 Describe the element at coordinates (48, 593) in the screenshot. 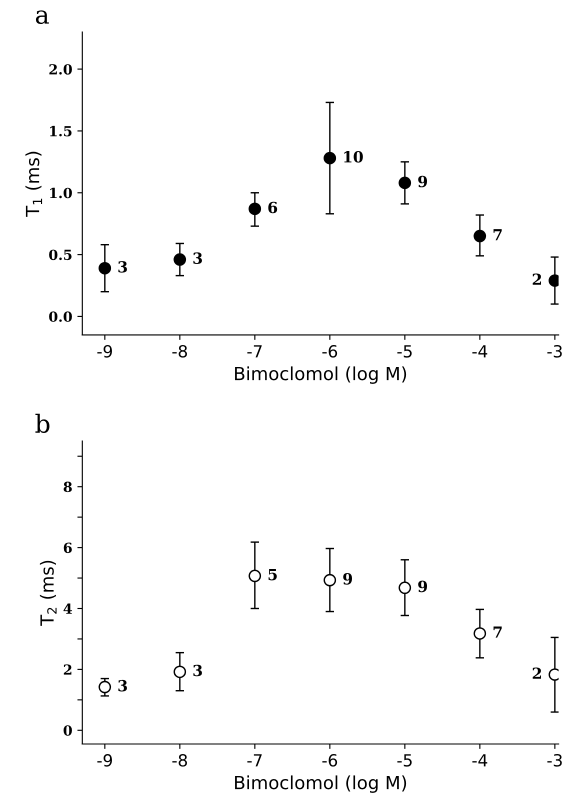

I see `y-axis-title: T$_{2}$ (ms)` at that location.